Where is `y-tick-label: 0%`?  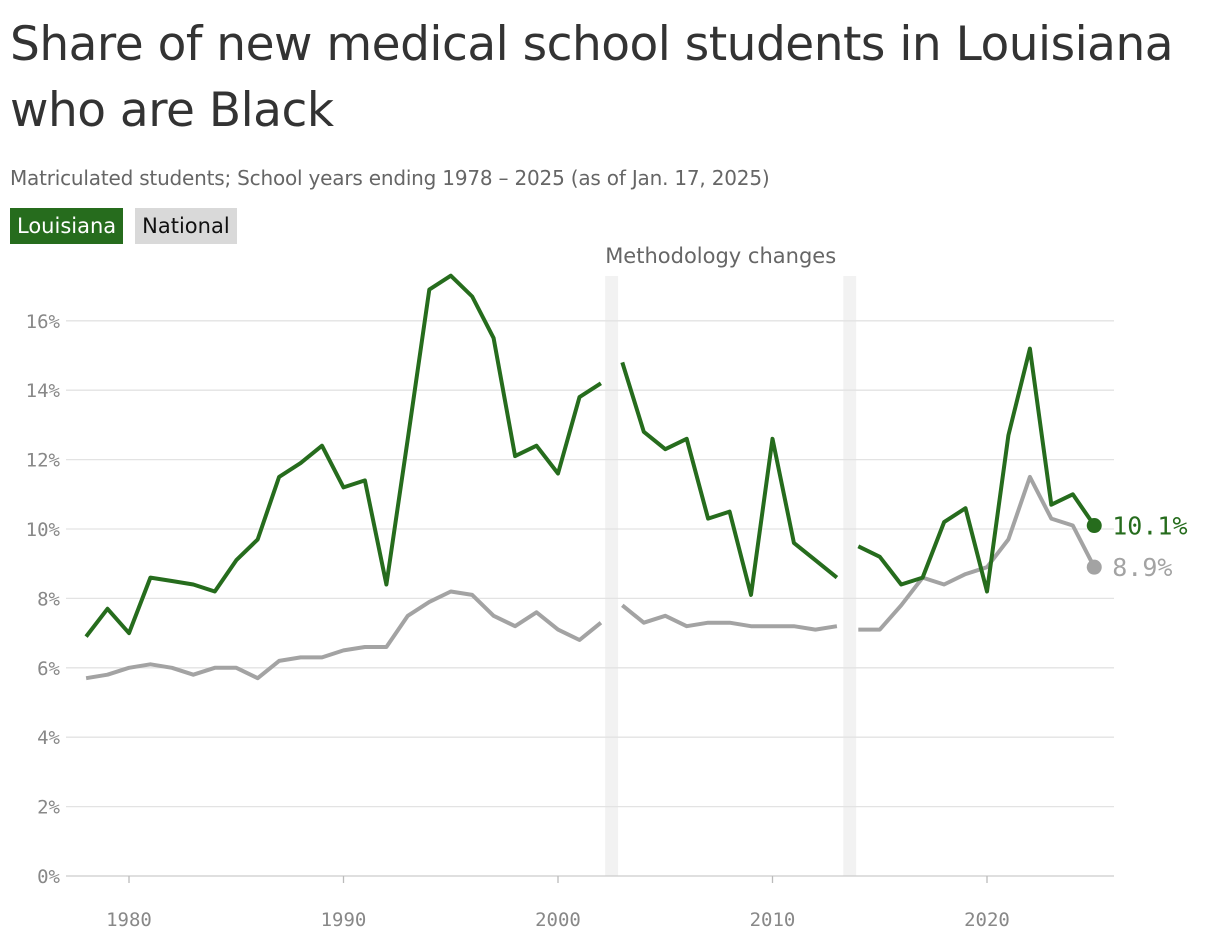
y-tick-label: 0% is located at coordinates (48, 877).